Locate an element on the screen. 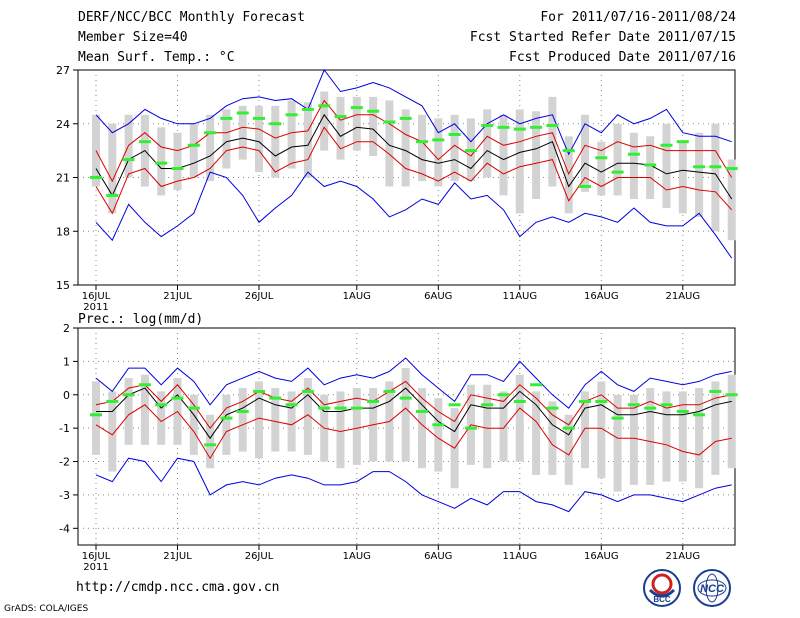 This screenshot has width=800, height=618. y-tick-label: -4 is located at coordinates (64, 528).